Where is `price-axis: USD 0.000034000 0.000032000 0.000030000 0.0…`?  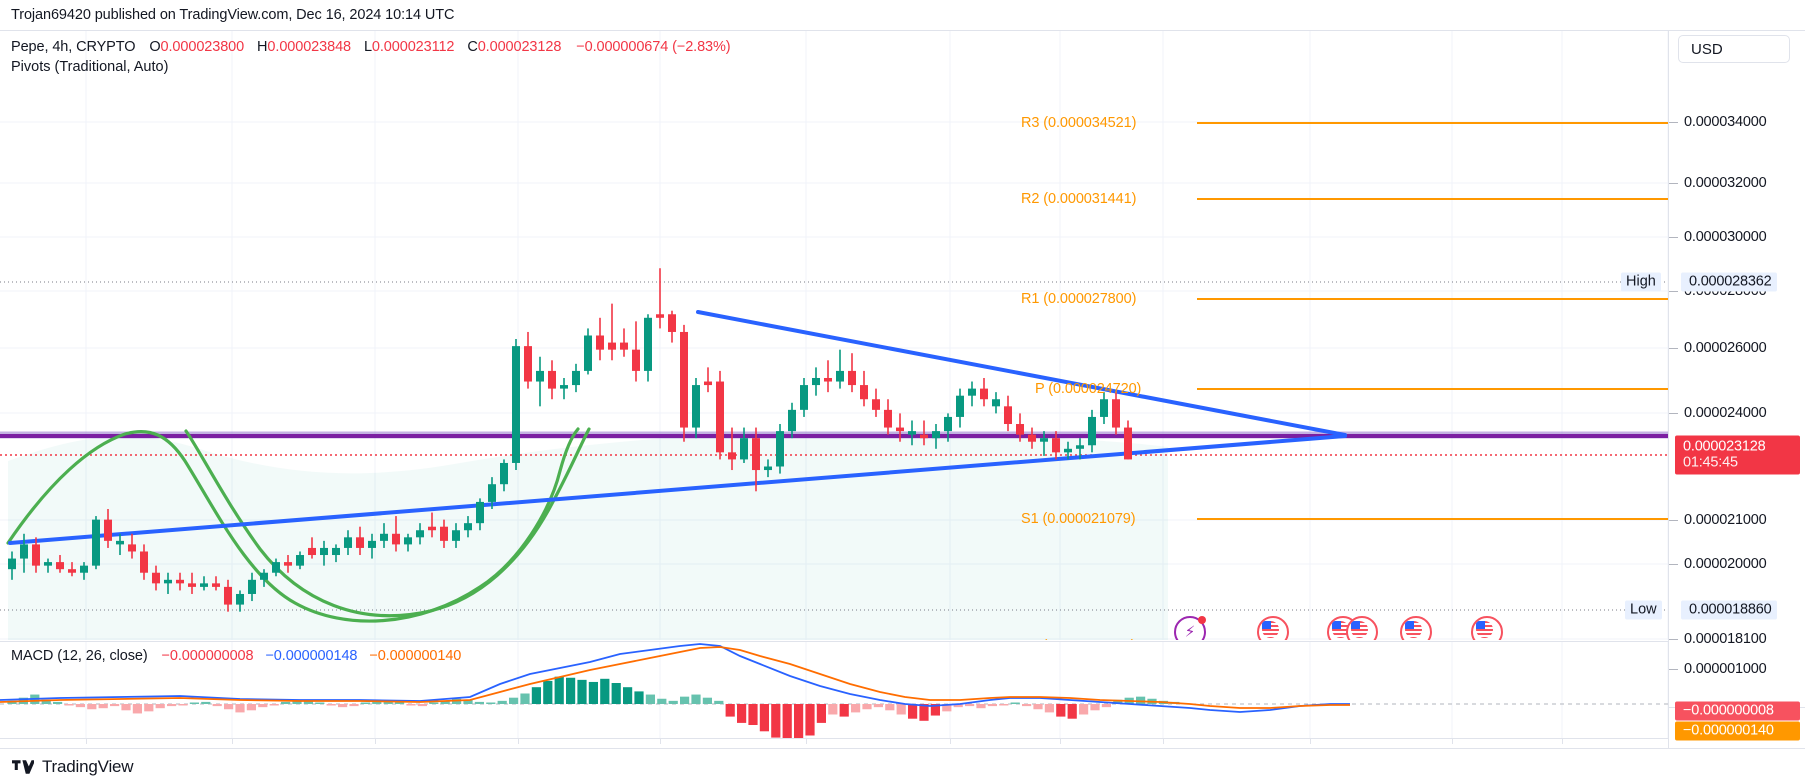
price-axis: USD 0.000034000 0.000032000 0.000030000 0.0… is located at coordinates (1713, 389).